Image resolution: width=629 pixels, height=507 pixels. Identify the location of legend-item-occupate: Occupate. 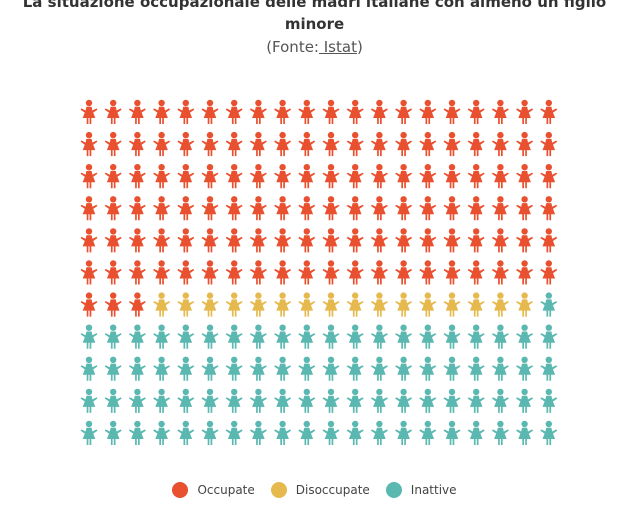
(213, 490).